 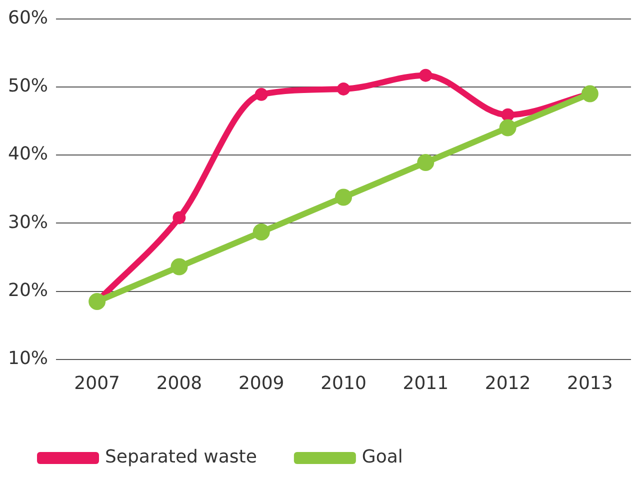 What do you see at coordinates (97, 383) in the screenshot?
I see `x-tick-label: 2007` at bounding box center [97, 383].